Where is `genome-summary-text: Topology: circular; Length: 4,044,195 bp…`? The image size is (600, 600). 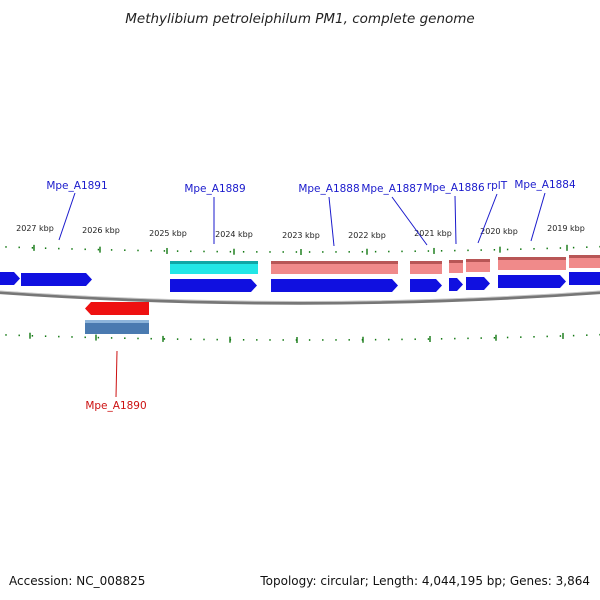
genome-summary-text: Topology: circular; Length: 4,044,195 bp… is located at coordinates (425, 581).